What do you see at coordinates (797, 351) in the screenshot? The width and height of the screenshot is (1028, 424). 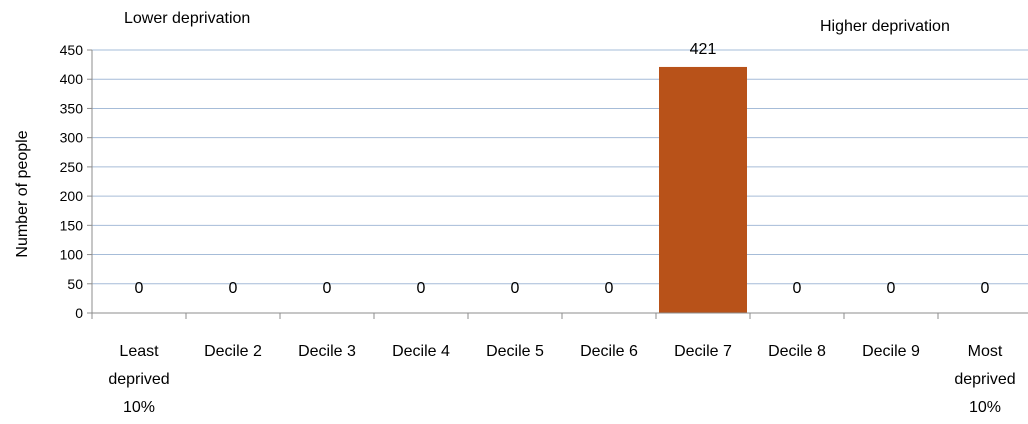 I see `x-tick-label: Decile 8` at bounding box center [797, 351].